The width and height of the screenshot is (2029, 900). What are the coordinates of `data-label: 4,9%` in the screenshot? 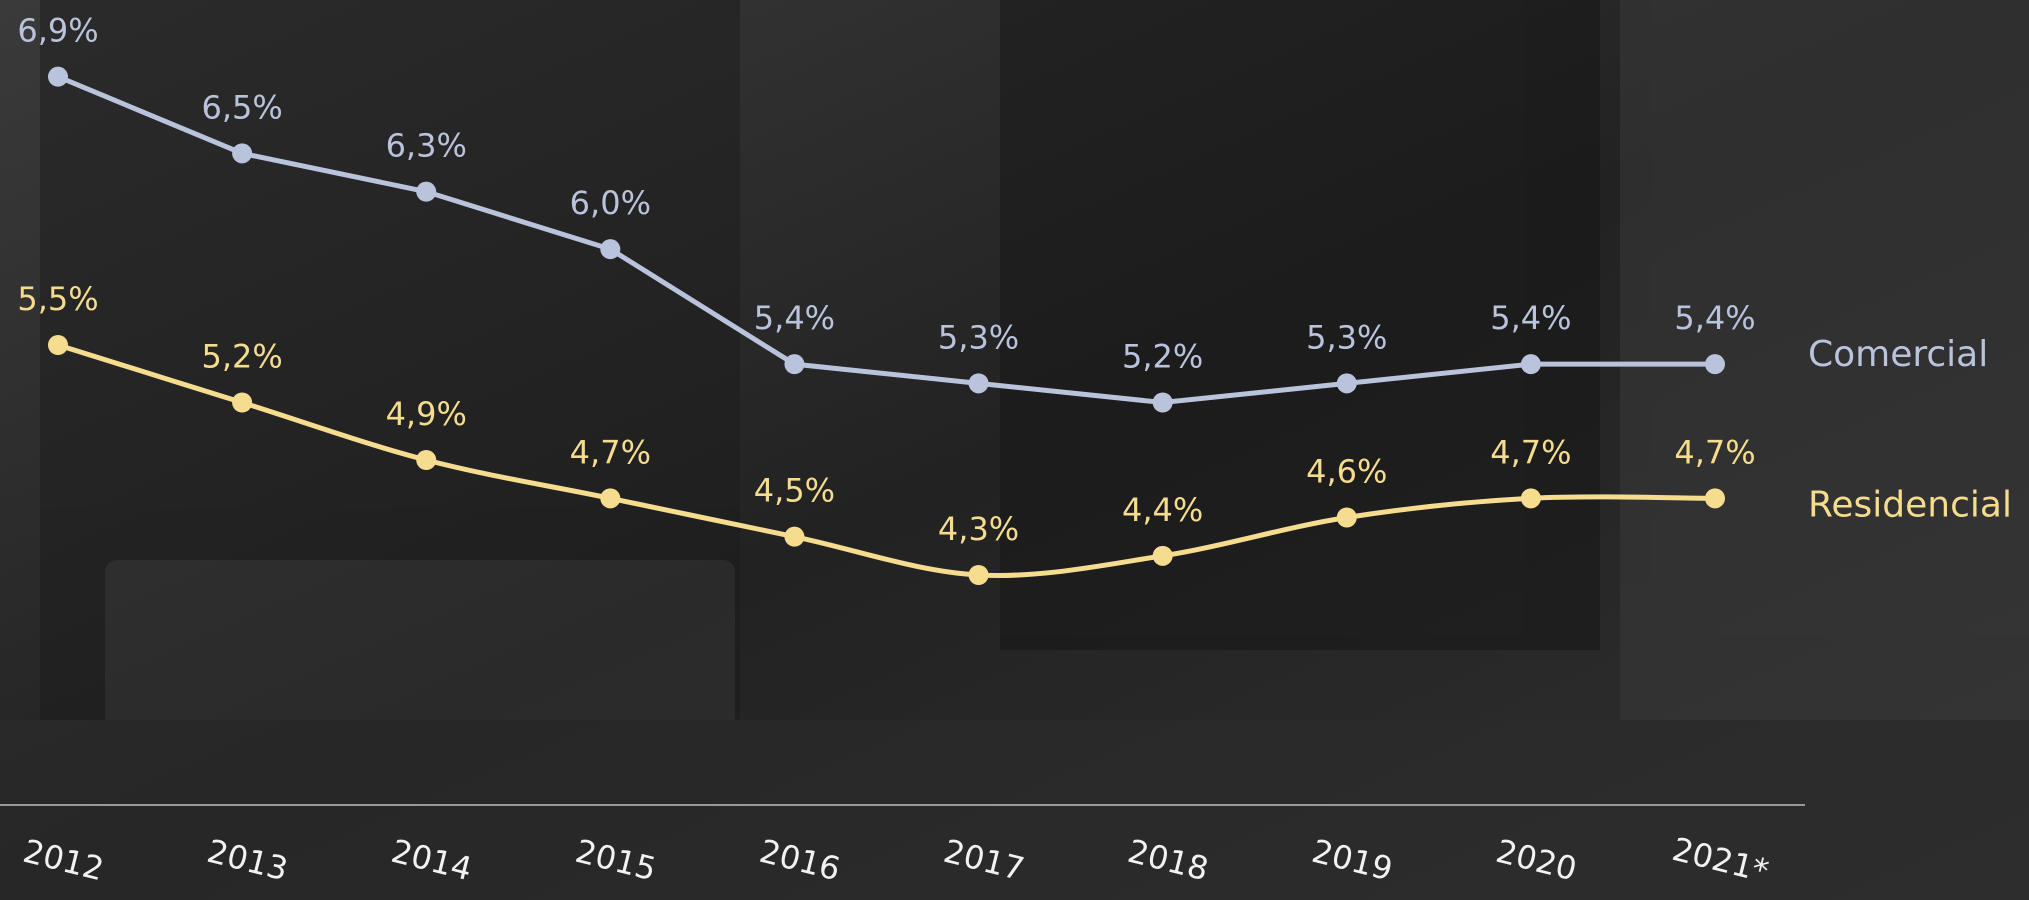 It's located at (426, 414).